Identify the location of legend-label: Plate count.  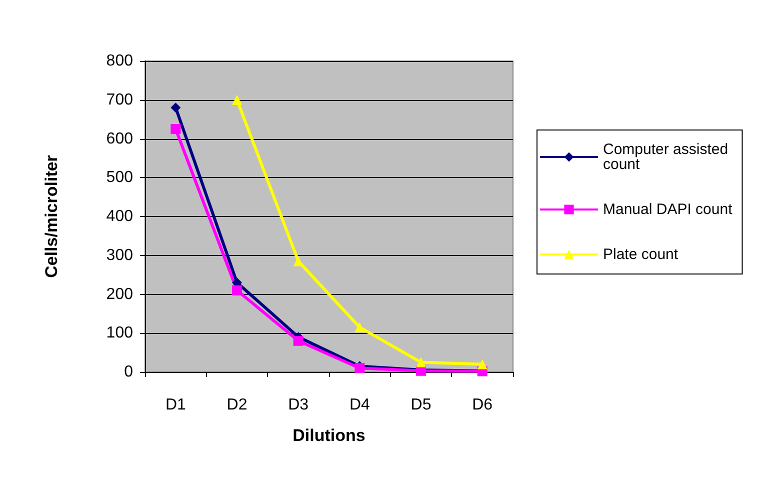
(641, 254).